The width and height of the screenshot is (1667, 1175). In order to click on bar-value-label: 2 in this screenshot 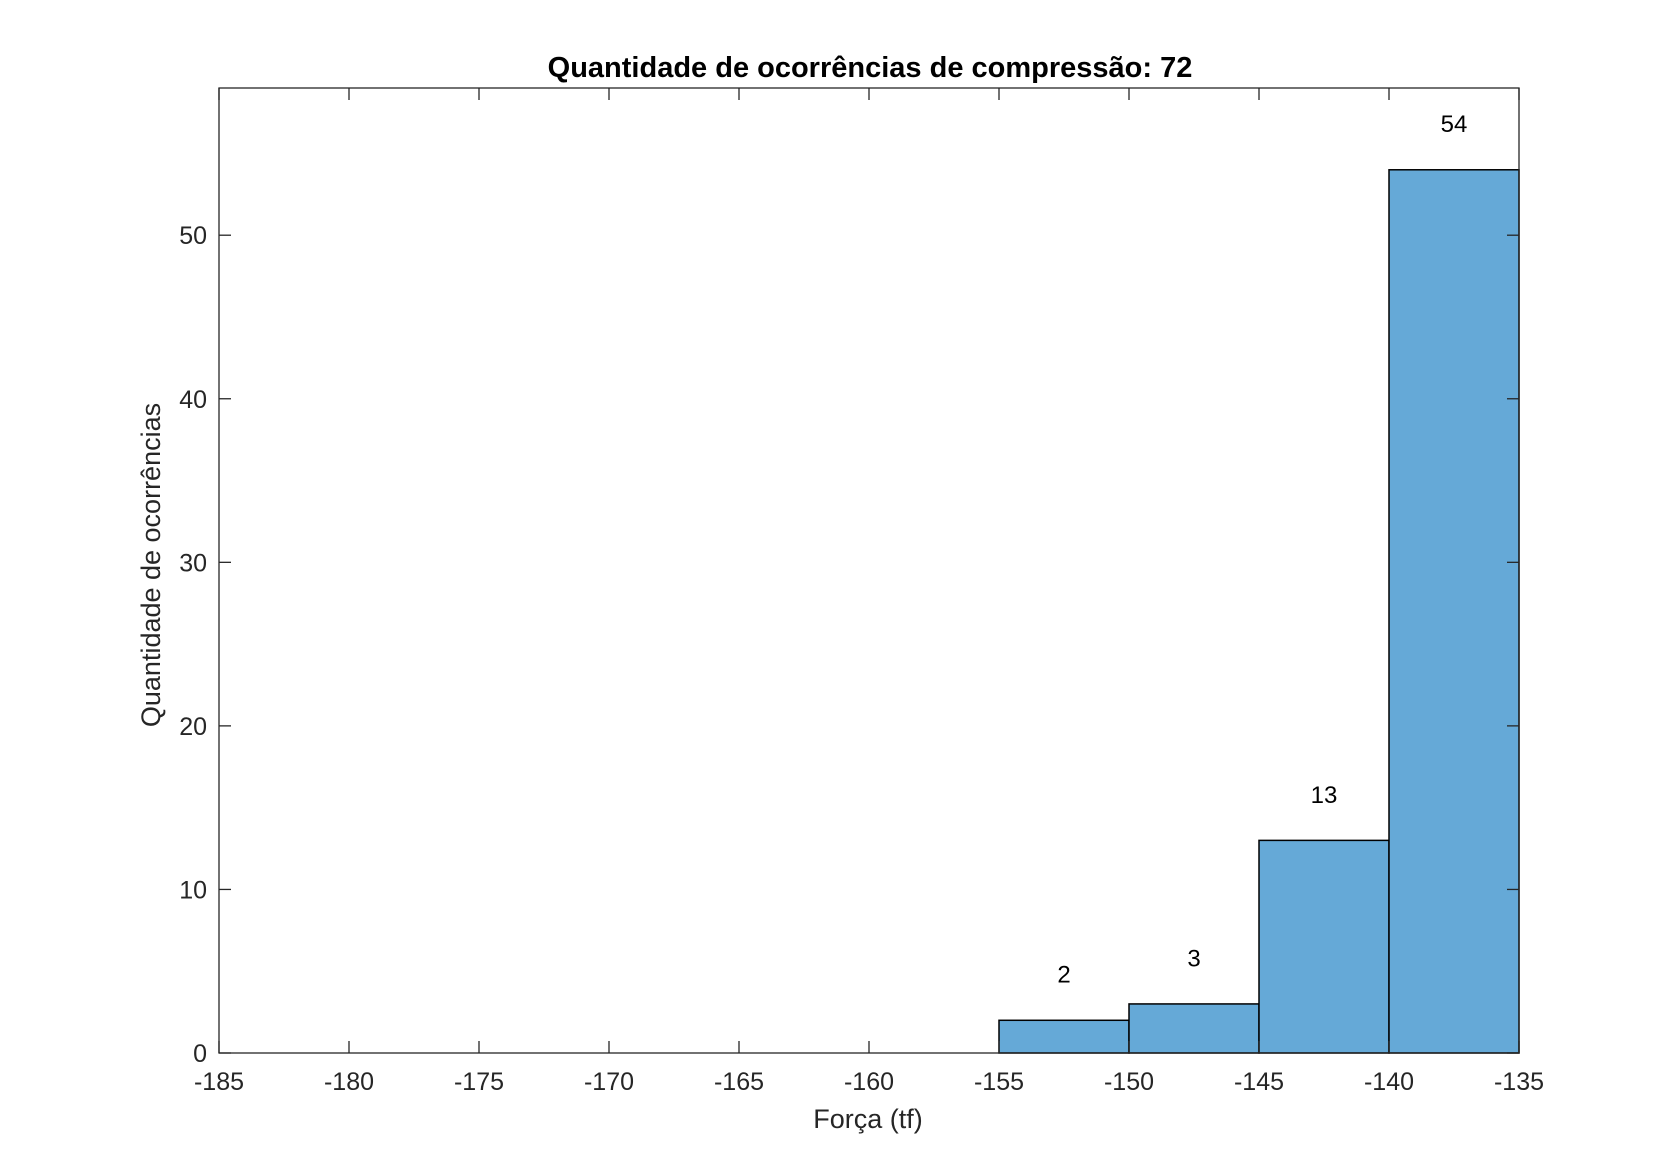, I will do `click(1063, 975)`.